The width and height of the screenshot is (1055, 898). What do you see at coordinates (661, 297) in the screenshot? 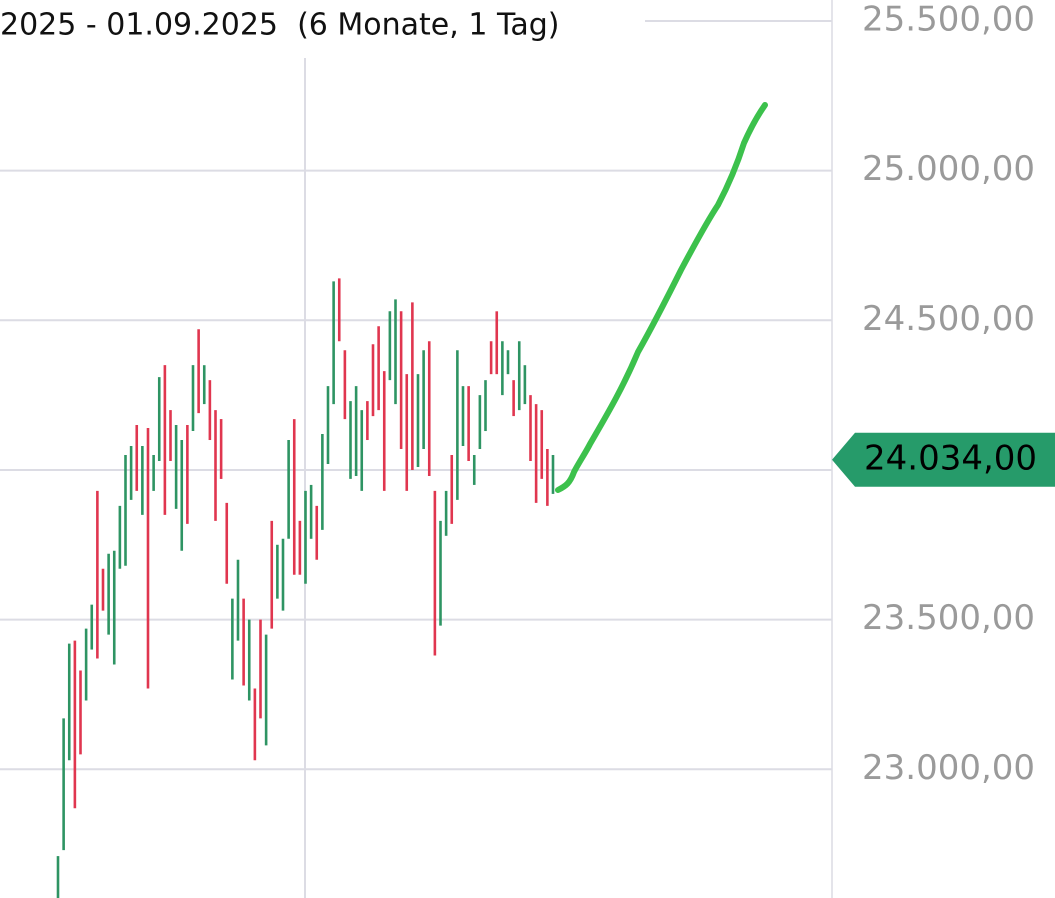
I see `drawn-trend-annotation` at bounding box center [661, 297].